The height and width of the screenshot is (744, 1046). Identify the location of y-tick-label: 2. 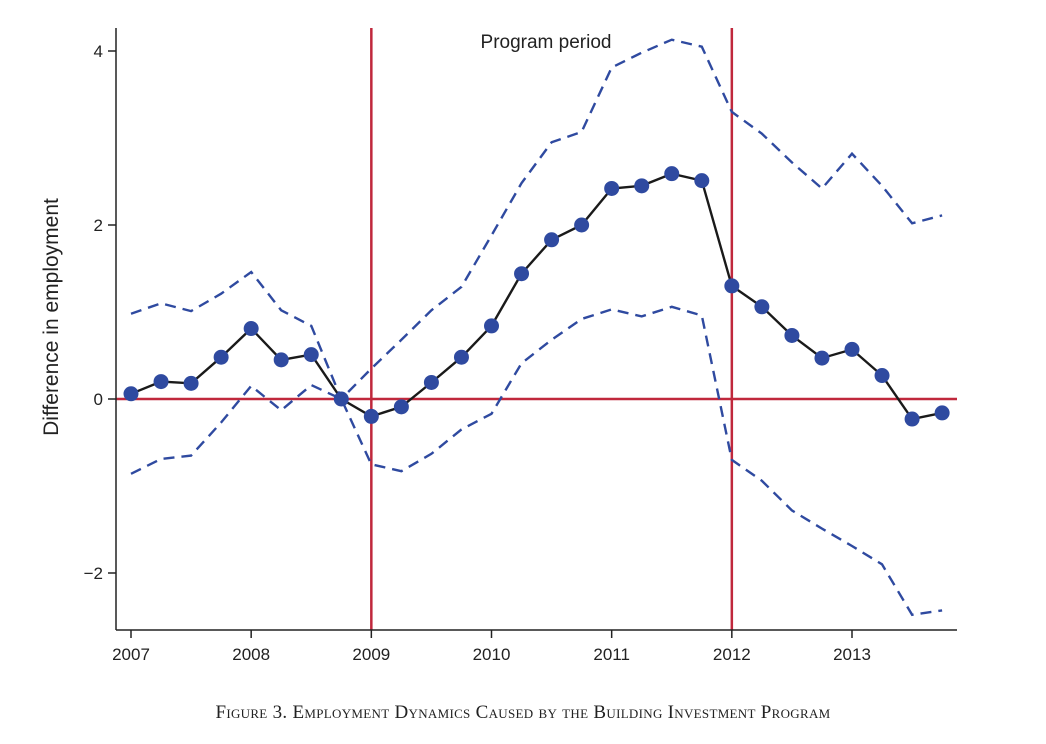
(98, 225).